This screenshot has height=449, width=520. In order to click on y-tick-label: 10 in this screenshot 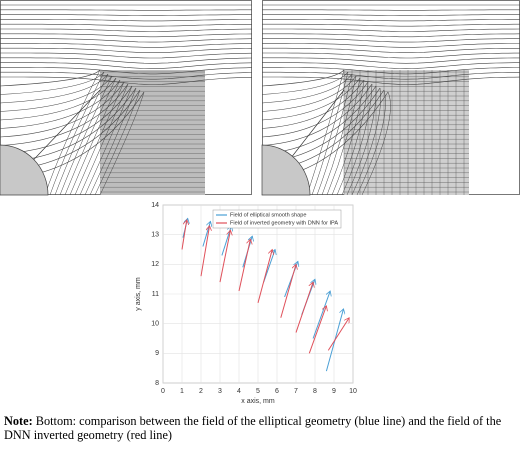, I will do `click(155, 324)`.